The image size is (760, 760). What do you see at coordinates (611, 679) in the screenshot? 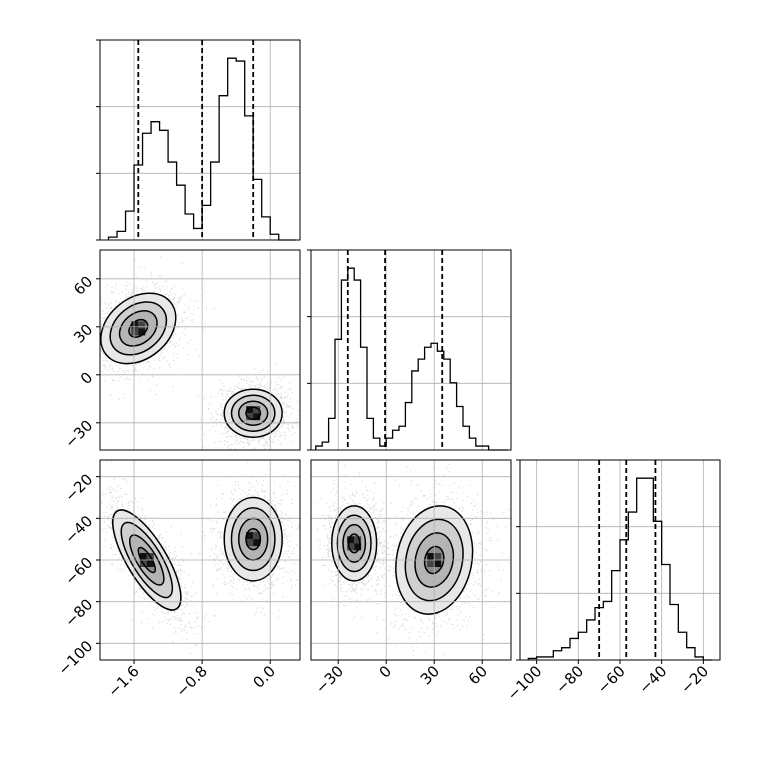
I see `x-tick-label: −60` at bounding box center [611, 679].